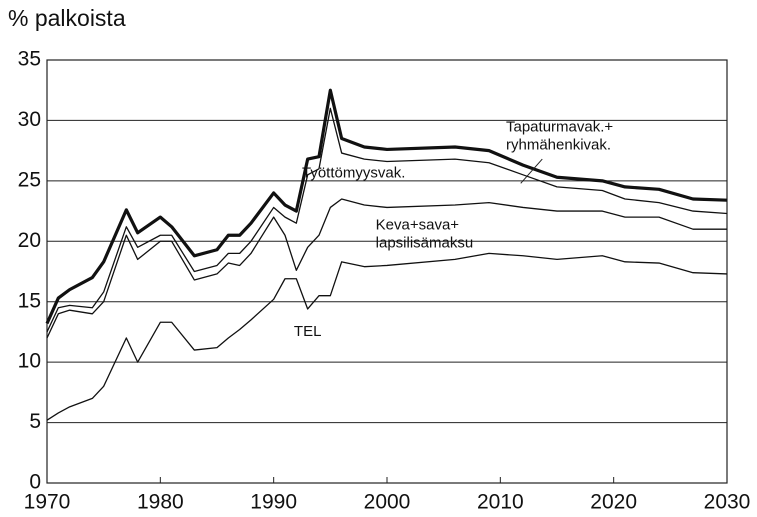 This screenshot has height=517, width=757. Describe the element at coordinates (29, 240) in the screenshot. I see `y-tick-label: 20` at that location.